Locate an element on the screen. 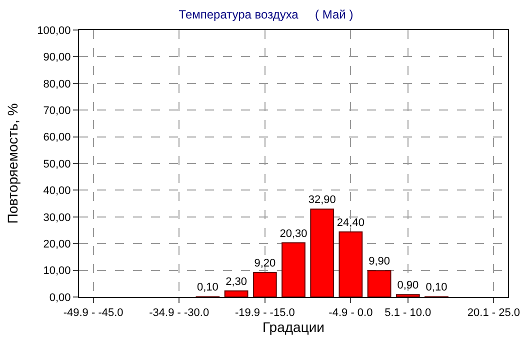 This screenshot has height=343, width=532. data-label: 0,90 is located at coordinates (408, 286).